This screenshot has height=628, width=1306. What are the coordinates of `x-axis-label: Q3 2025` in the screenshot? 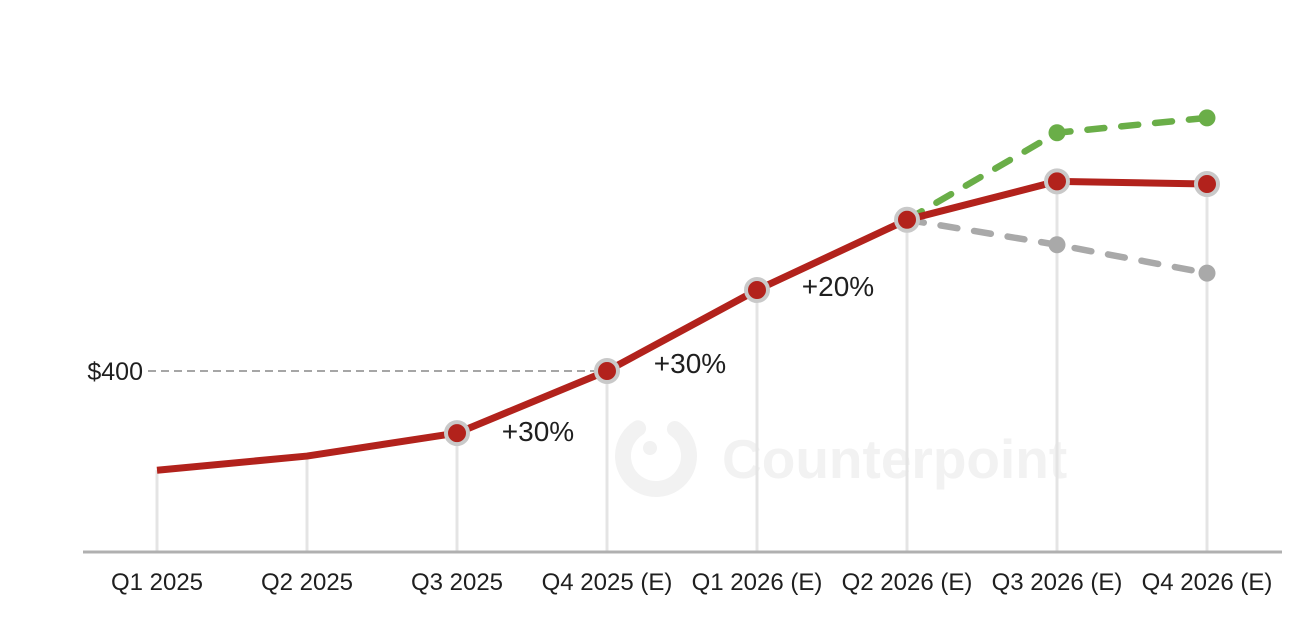 It's located at (457, 582).